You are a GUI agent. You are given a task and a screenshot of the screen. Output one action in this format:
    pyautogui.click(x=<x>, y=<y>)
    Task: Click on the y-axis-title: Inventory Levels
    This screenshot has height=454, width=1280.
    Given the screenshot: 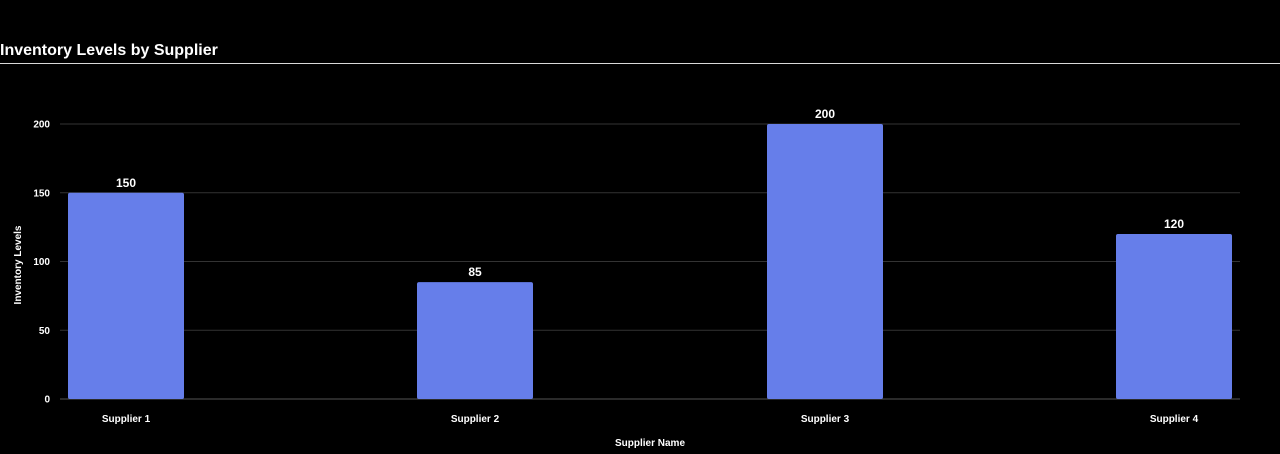 What is the action you would take?
    pyautogui.click(x=18, y=264)
    